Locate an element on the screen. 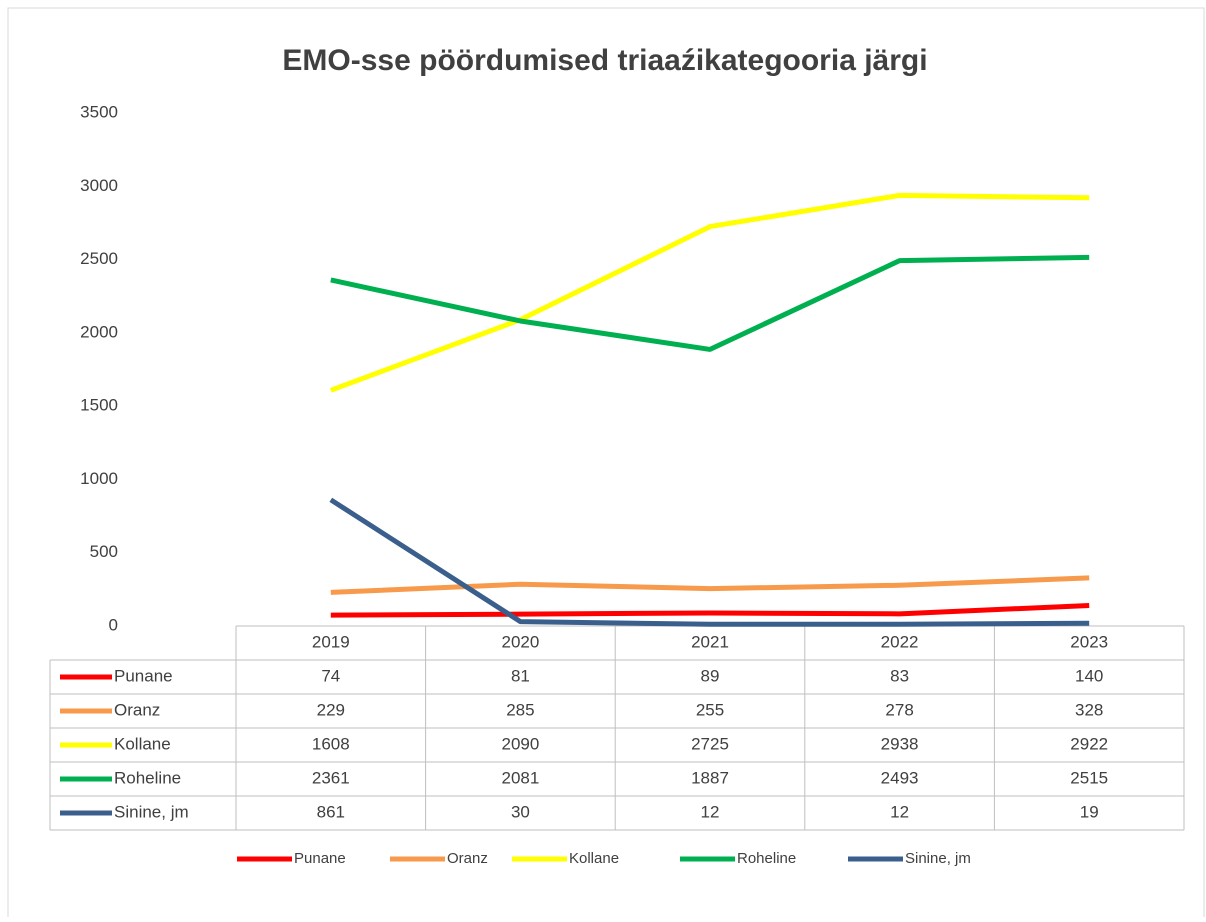 Image resolution: width=1206 pixels, height=922 pixels. table-cell: 2090 is located at coordinates (520, 743).